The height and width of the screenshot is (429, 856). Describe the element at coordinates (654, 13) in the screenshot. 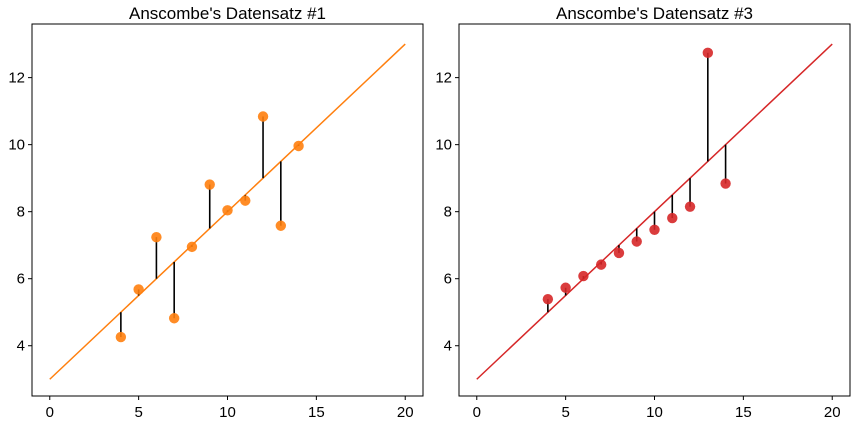

I see `chart-title: Anscombe's Datensatz #3` at that location.